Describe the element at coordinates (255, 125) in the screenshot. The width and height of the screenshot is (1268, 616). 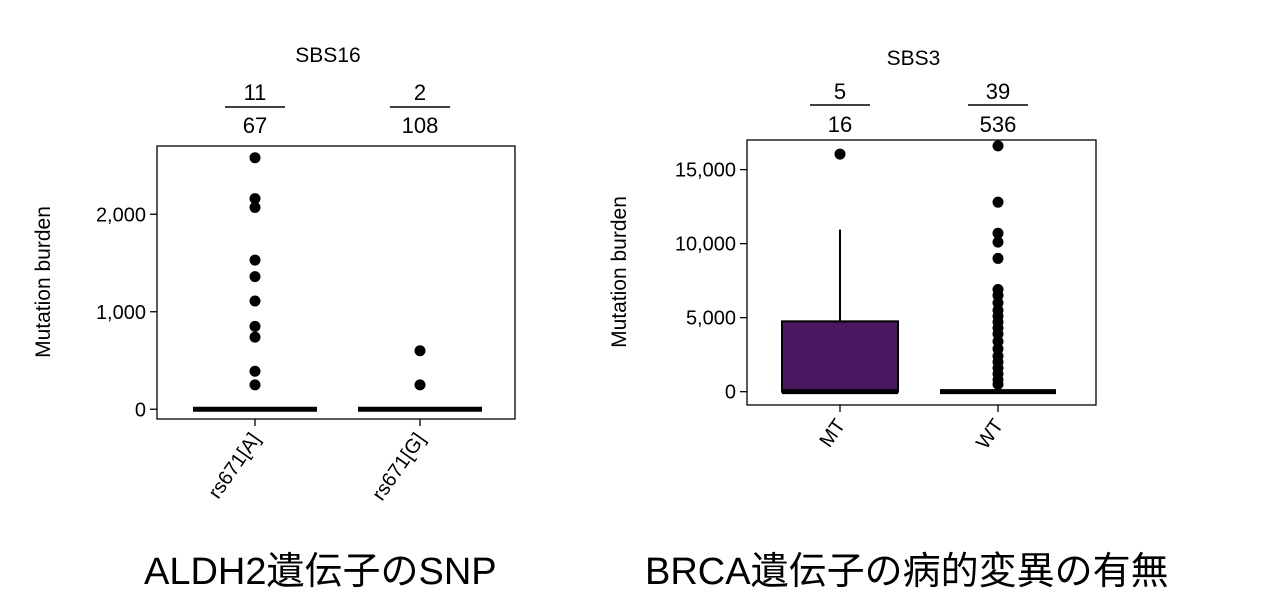
I see `fraction-denominator: 67` at that location.